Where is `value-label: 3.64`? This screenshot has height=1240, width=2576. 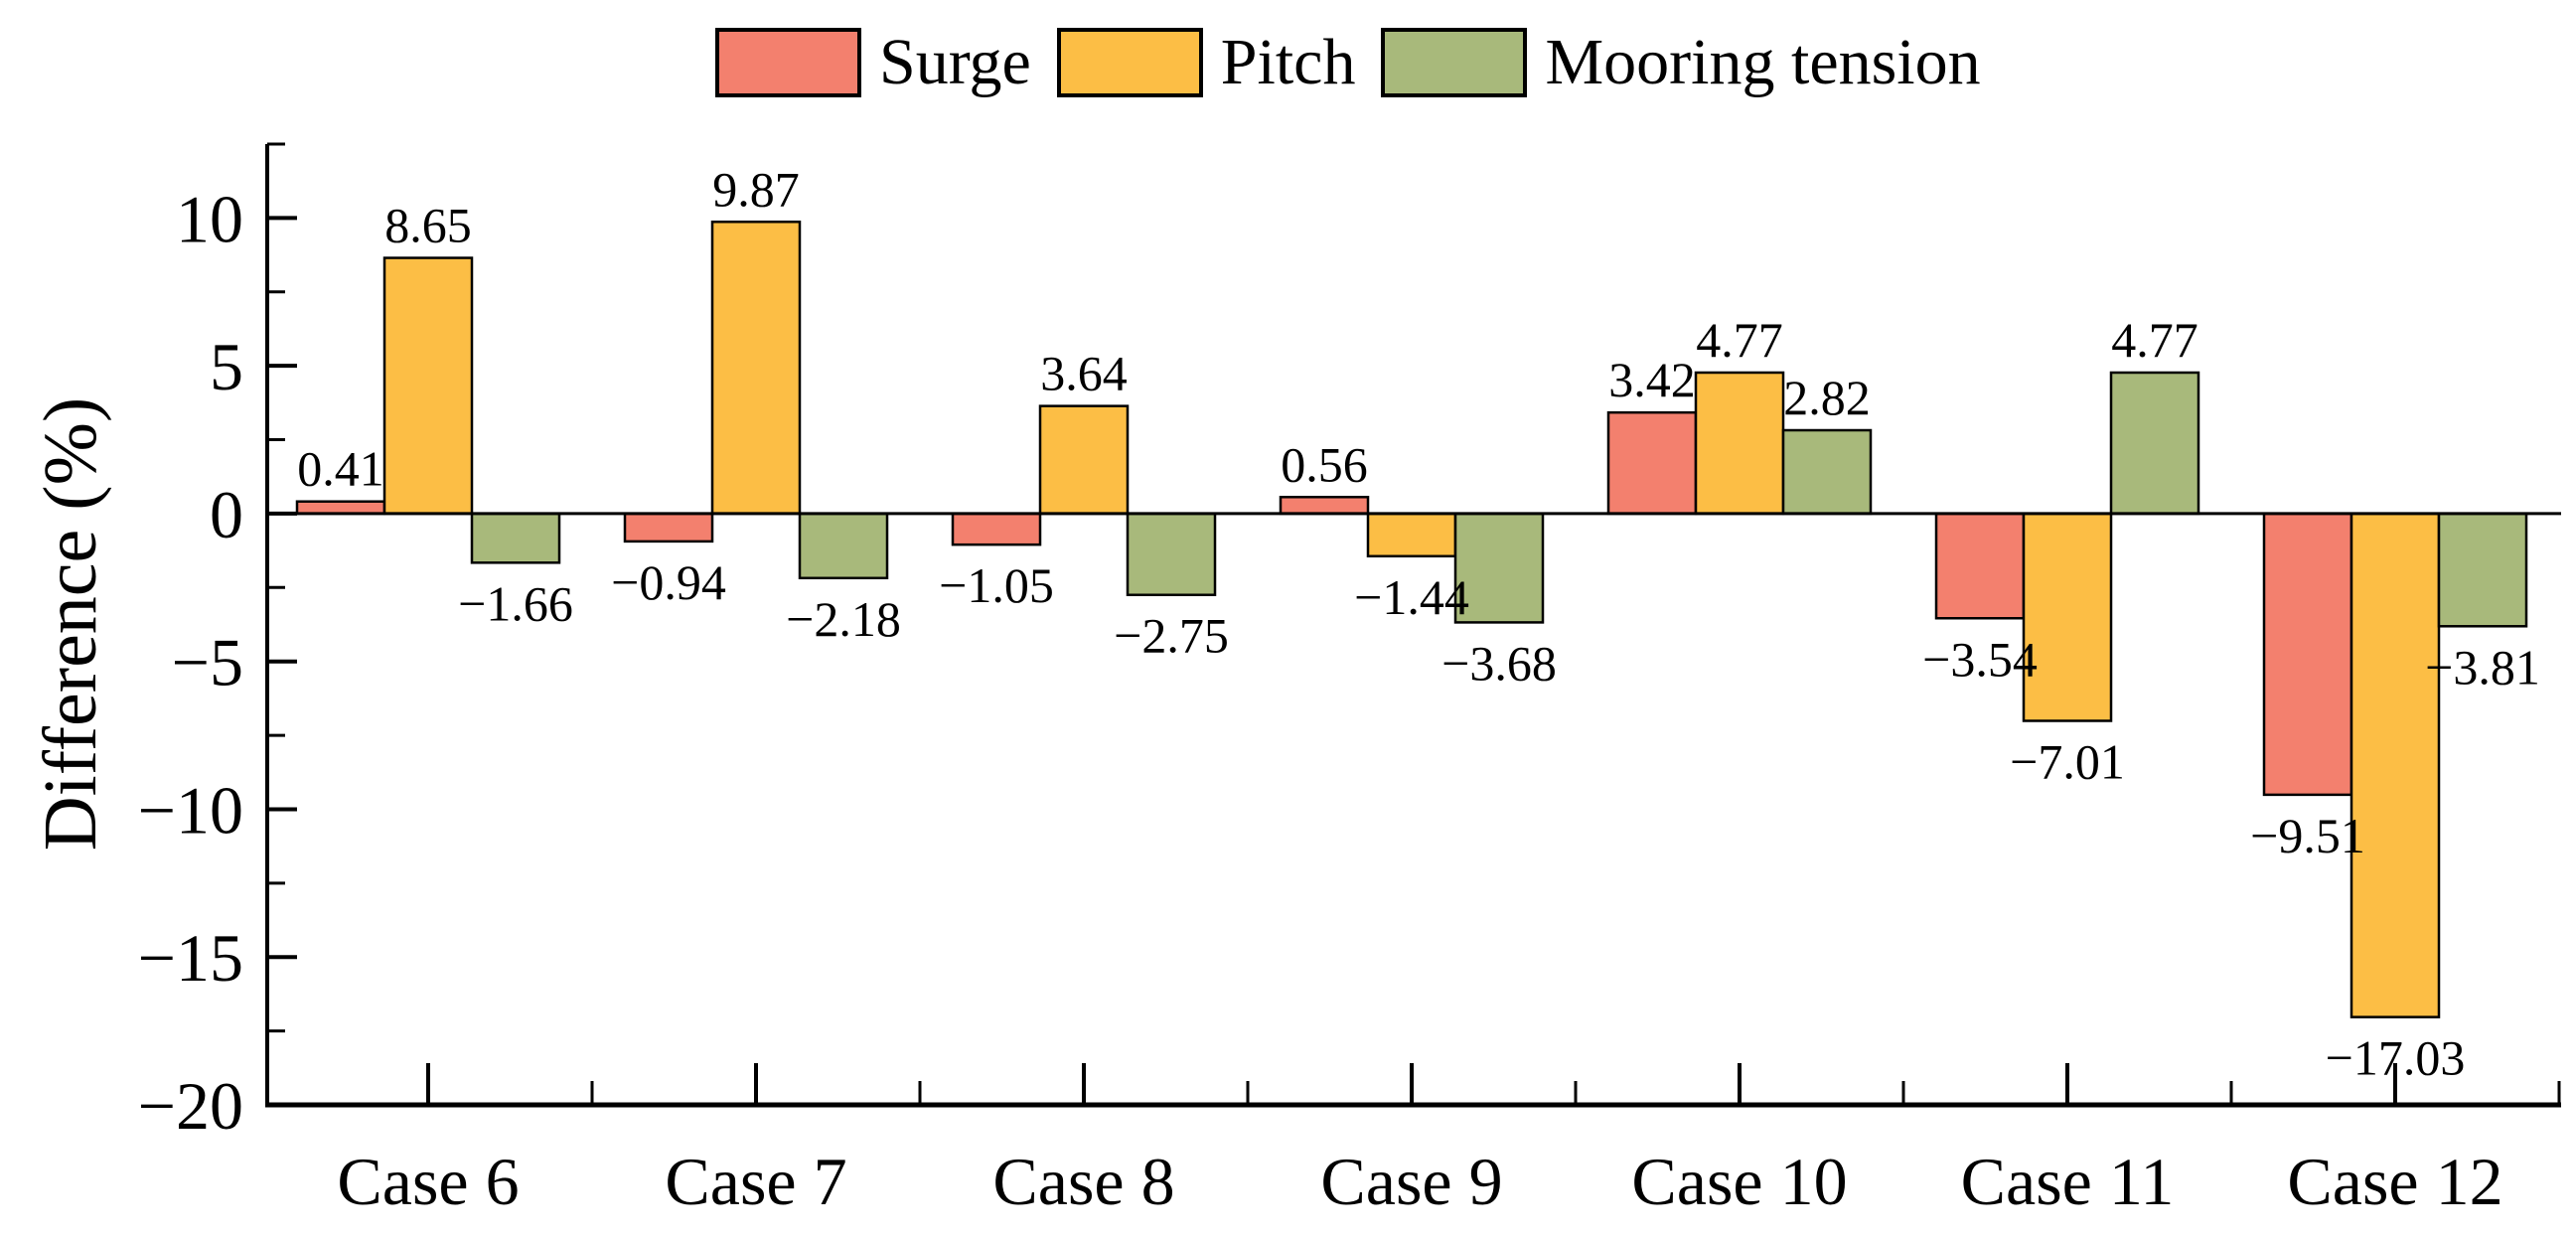
value-label: 3.64 is located at coordinates (1084, 373).